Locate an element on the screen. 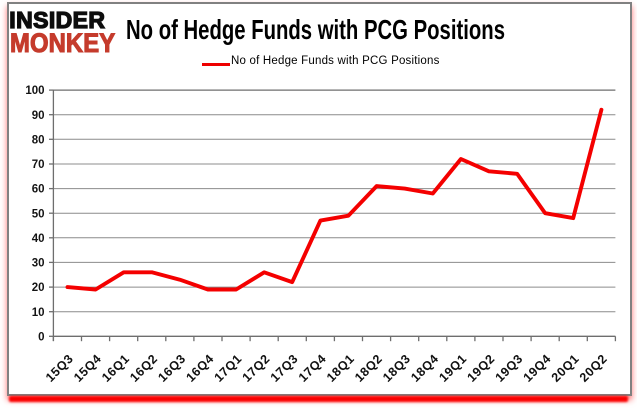  svg-text: 16Q4 is located at coordinates (199, 368).